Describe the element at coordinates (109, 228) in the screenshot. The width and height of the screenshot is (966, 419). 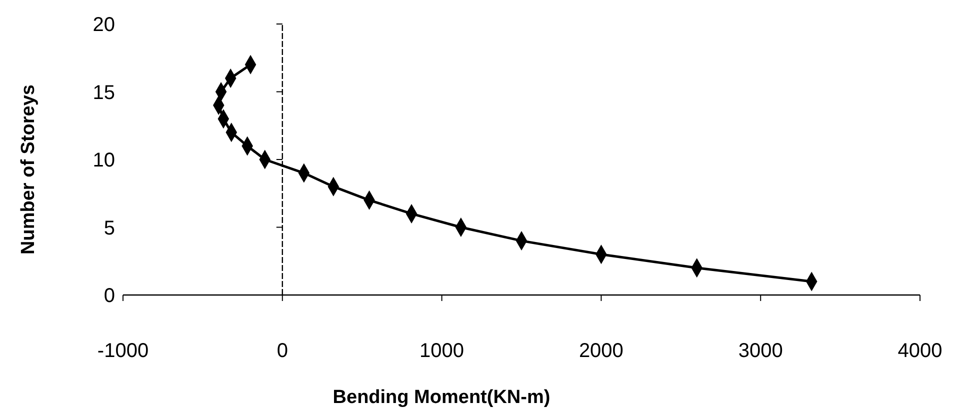
I see `y-tick-label: 5` at that location.